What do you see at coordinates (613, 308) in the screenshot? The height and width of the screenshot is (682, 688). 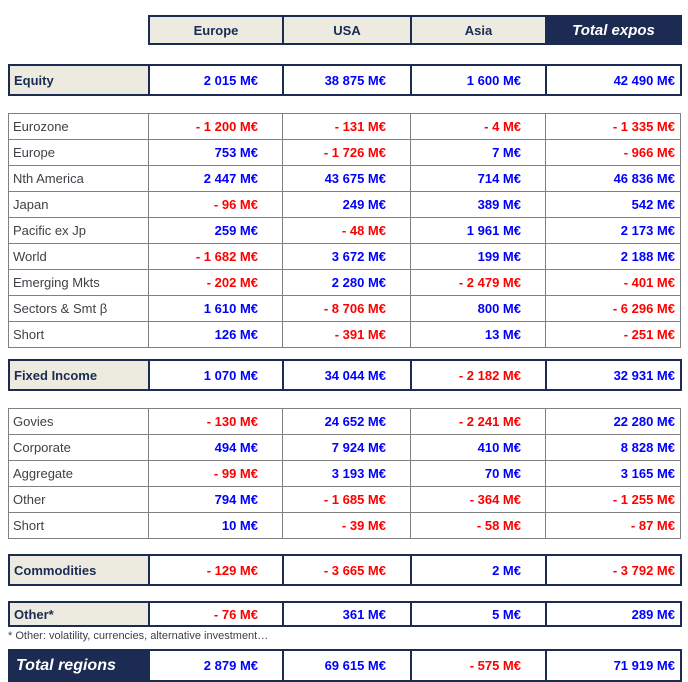 I see `value-cell: - 6 296 M€` at bounding box center [613, 308].